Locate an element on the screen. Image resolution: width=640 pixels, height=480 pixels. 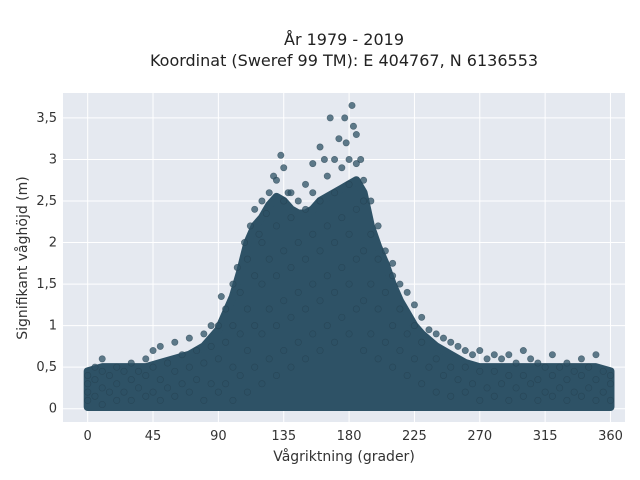
y-tick-label: 0 is located at coordinates (53, 409).